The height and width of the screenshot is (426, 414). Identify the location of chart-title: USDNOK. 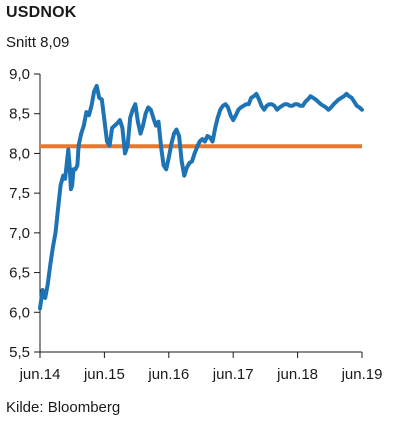
(41, 12).